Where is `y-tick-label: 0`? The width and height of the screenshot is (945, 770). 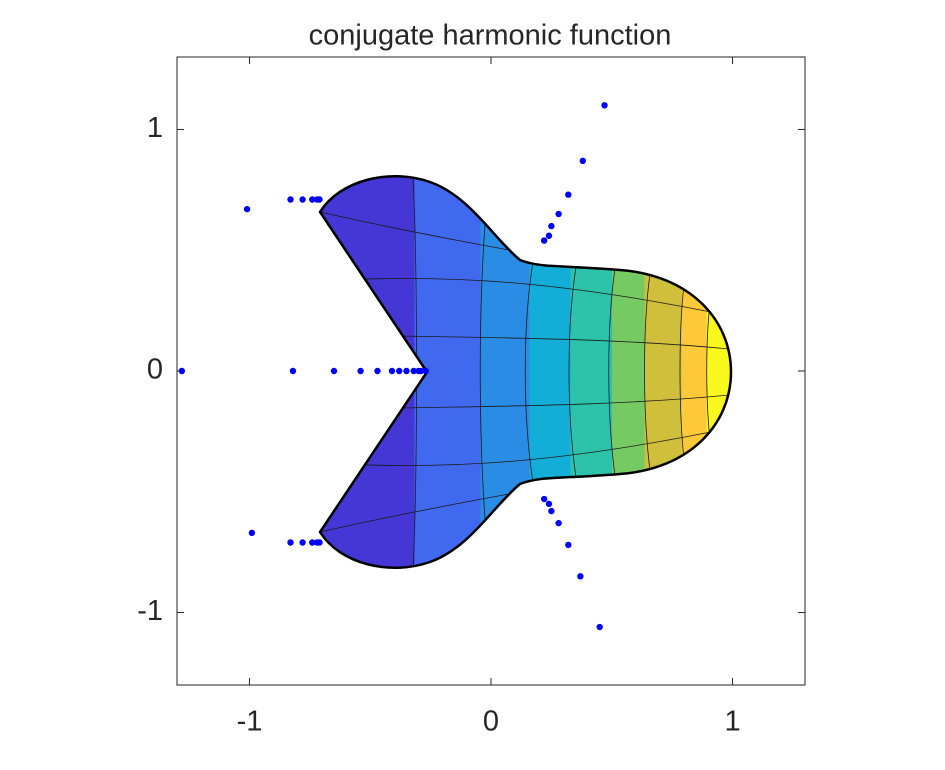 y-tick-label: 0 is located at coordinates (155, 370).